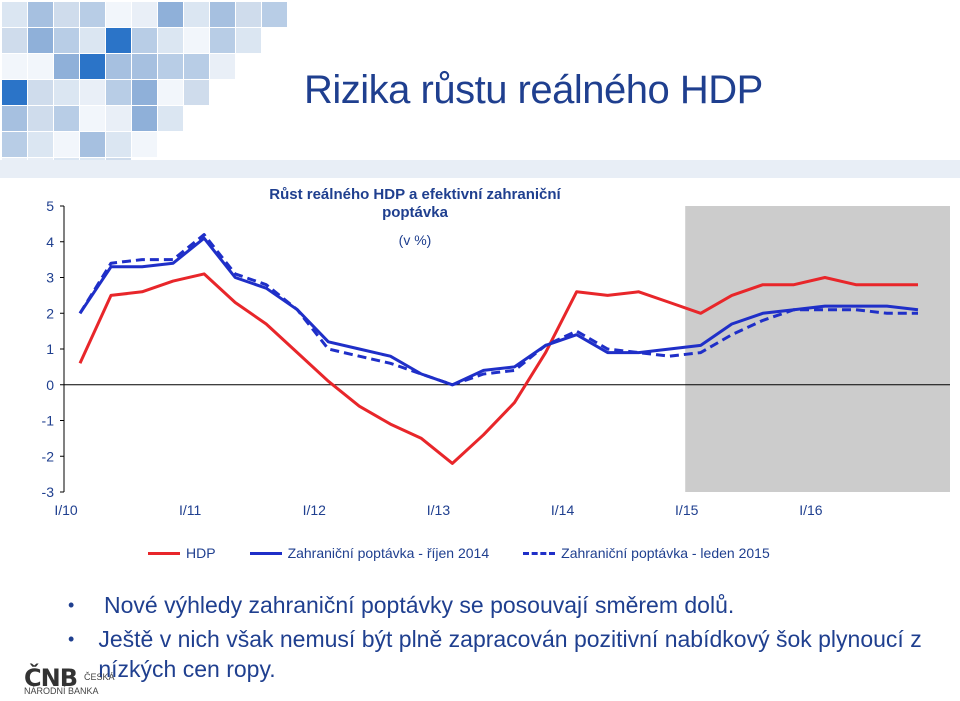 Image resolution: width=960 pixels, height=701 pixels. I want to click on logo-line2: NÁRODNÍ BANKA, so click(61, 691).